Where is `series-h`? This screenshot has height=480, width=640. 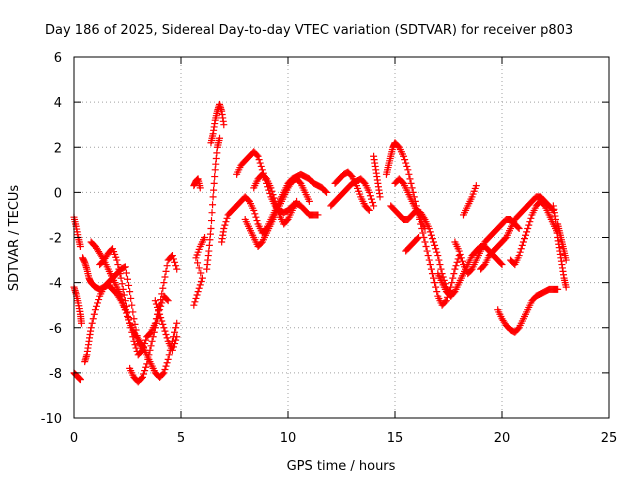 series-h is located at coordinates (149, 339).